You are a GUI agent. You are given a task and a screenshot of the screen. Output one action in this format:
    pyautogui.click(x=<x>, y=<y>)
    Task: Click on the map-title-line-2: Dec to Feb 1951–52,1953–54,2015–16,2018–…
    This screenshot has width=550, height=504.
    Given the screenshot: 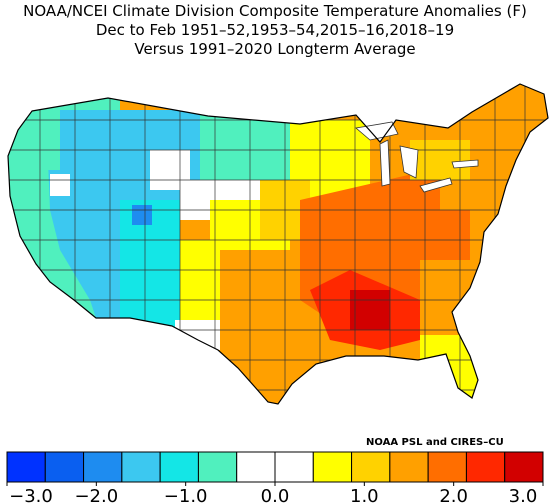 What is the action you would take?
    pyautogui.click(x=275, y=30)
    